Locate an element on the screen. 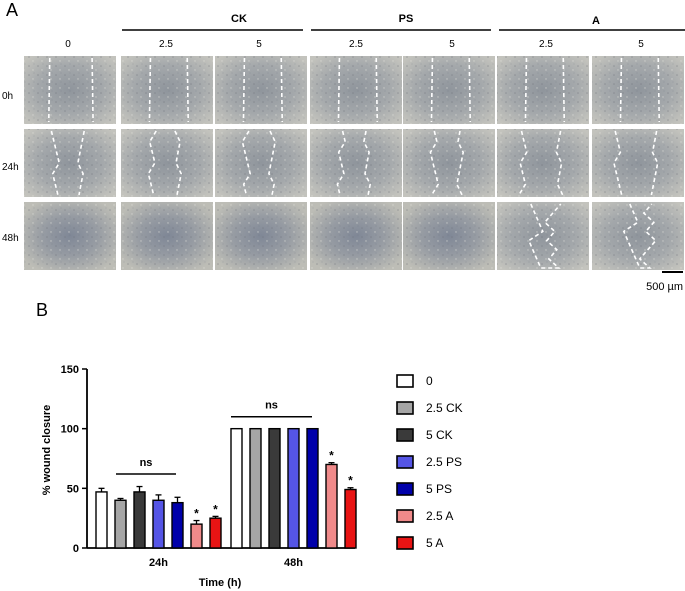  panel-b-letter: B is located at coordinates (42, 310).